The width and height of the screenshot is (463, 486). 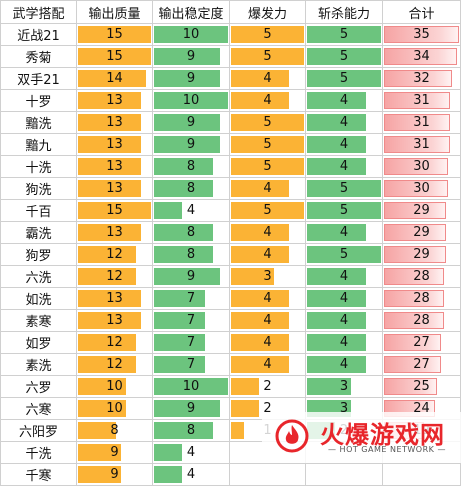 I want to click on header-burst: 爆发力, so click(x=267, y=12).